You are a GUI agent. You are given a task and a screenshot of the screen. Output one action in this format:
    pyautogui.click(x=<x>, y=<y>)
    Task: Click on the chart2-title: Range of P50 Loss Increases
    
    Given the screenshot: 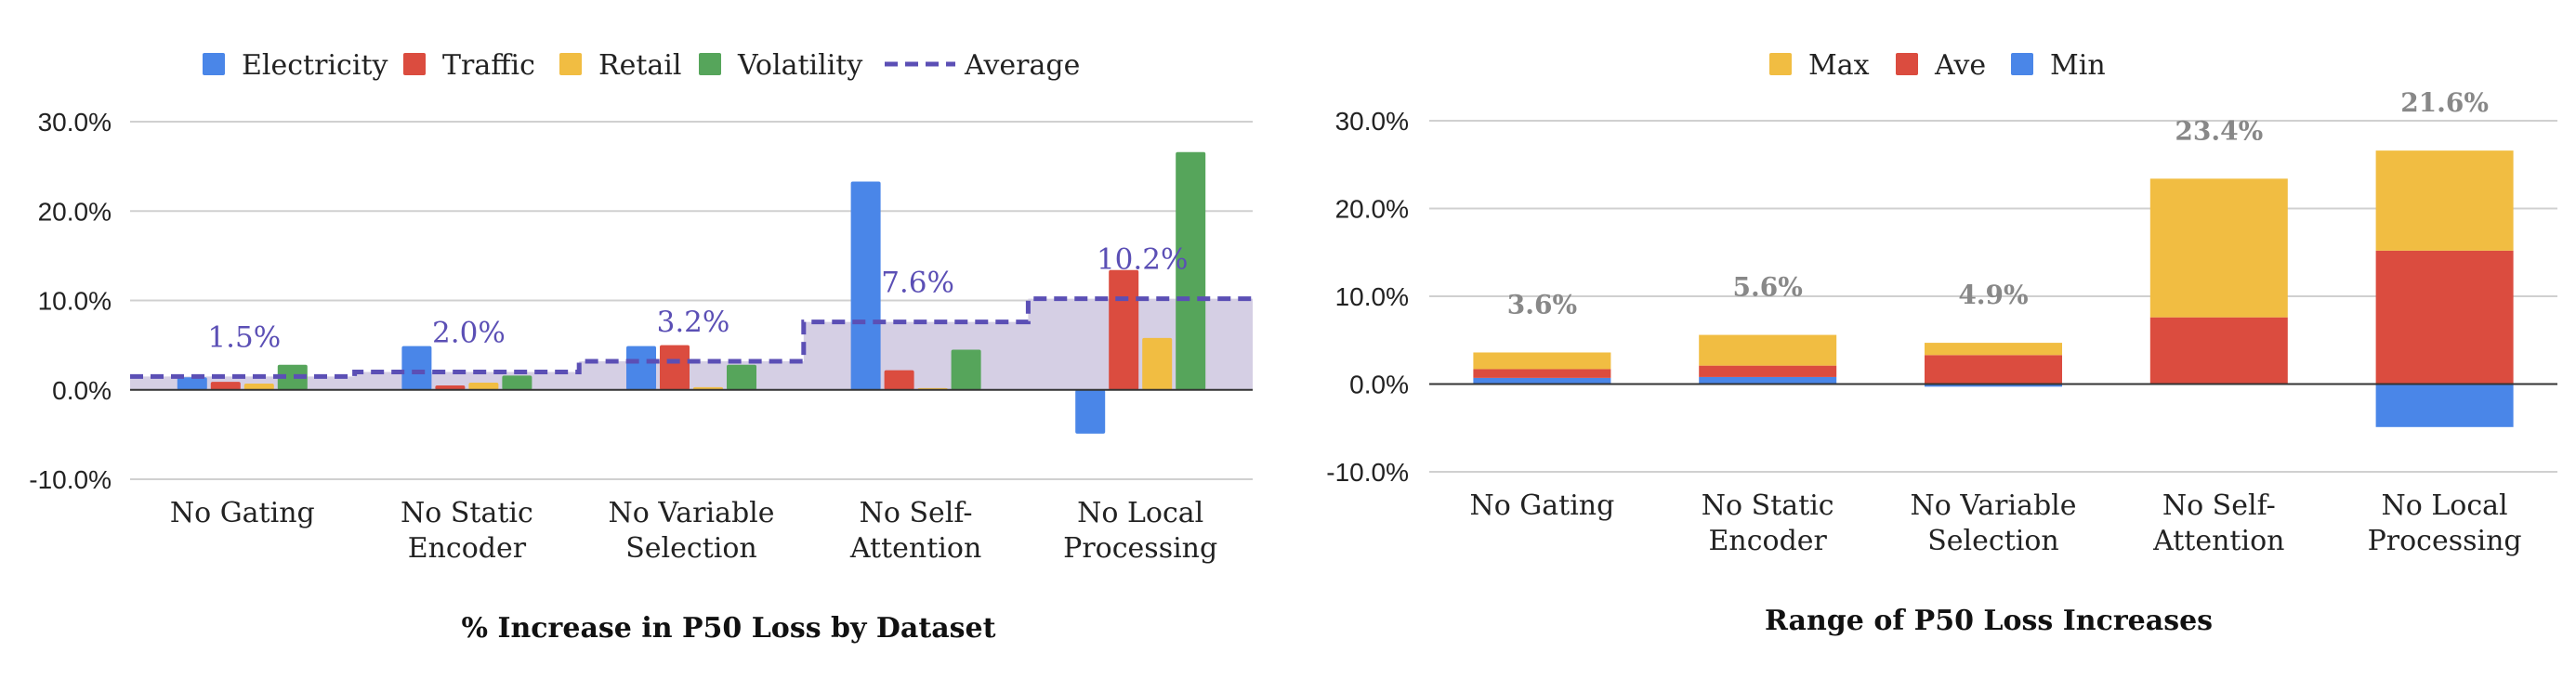 What is the action you would take?
    pyautogui.click(x=1989, y=621)
    